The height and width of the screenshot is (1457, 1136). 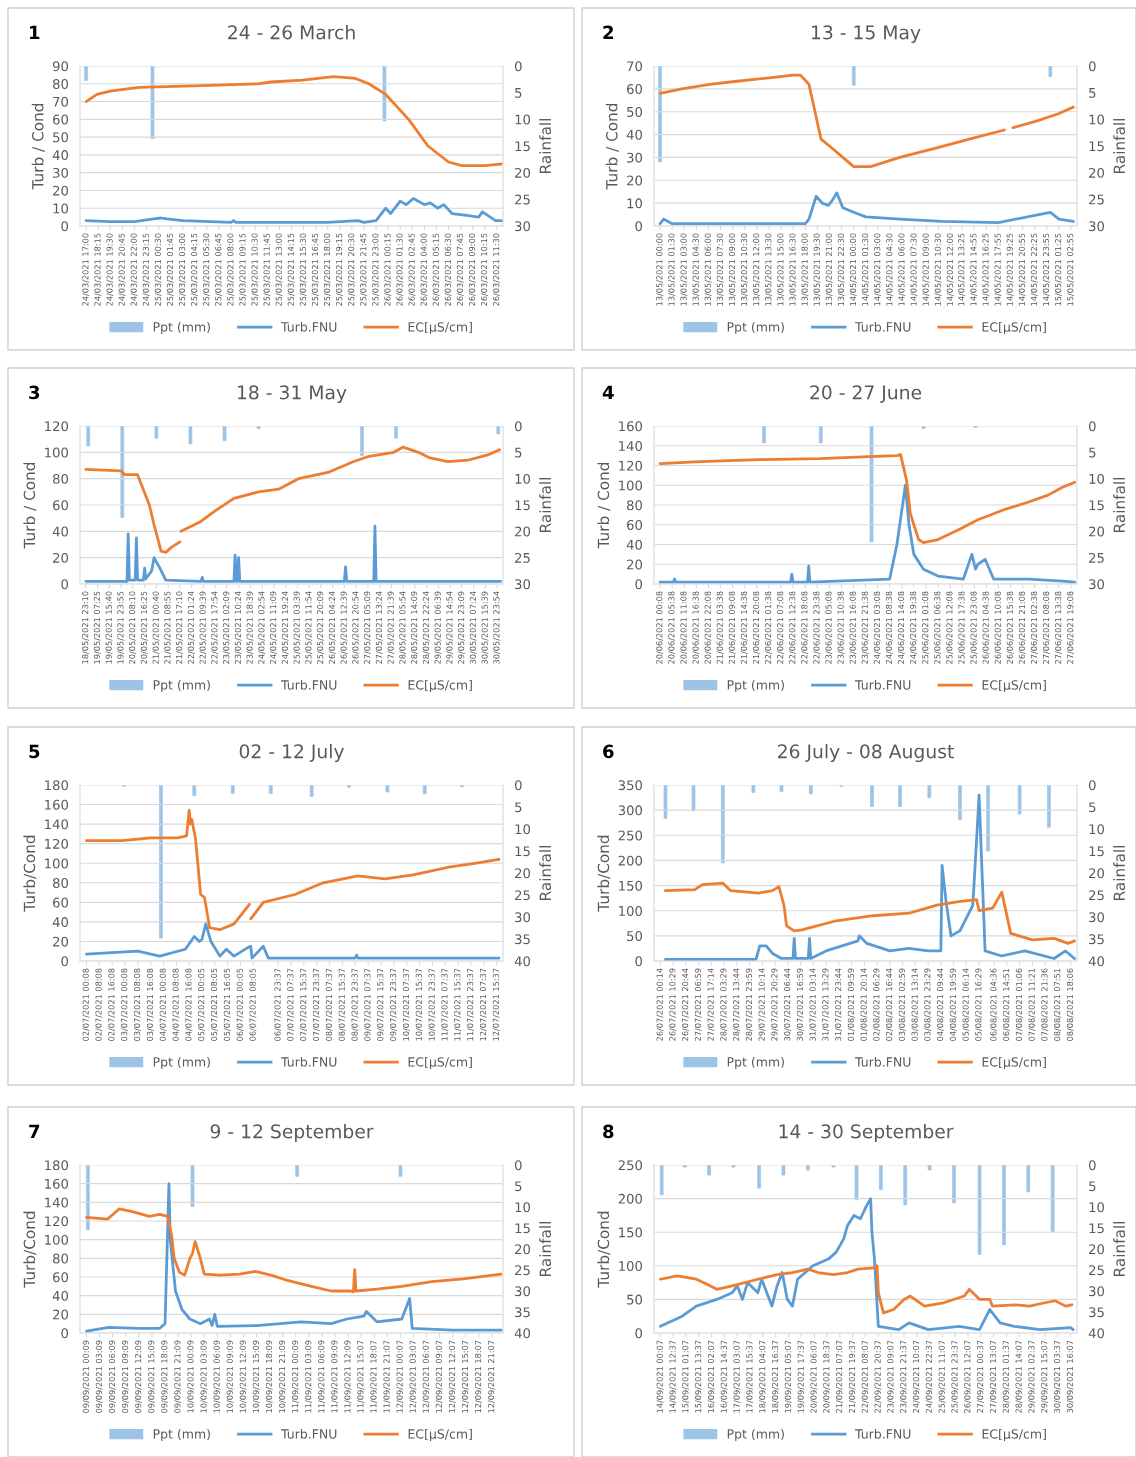 What do you see at coordinates (1022, 269) in the screenshot?
I see `x-tick-label: 14/05/2021 20:55` at bounding box center [1022, 269].